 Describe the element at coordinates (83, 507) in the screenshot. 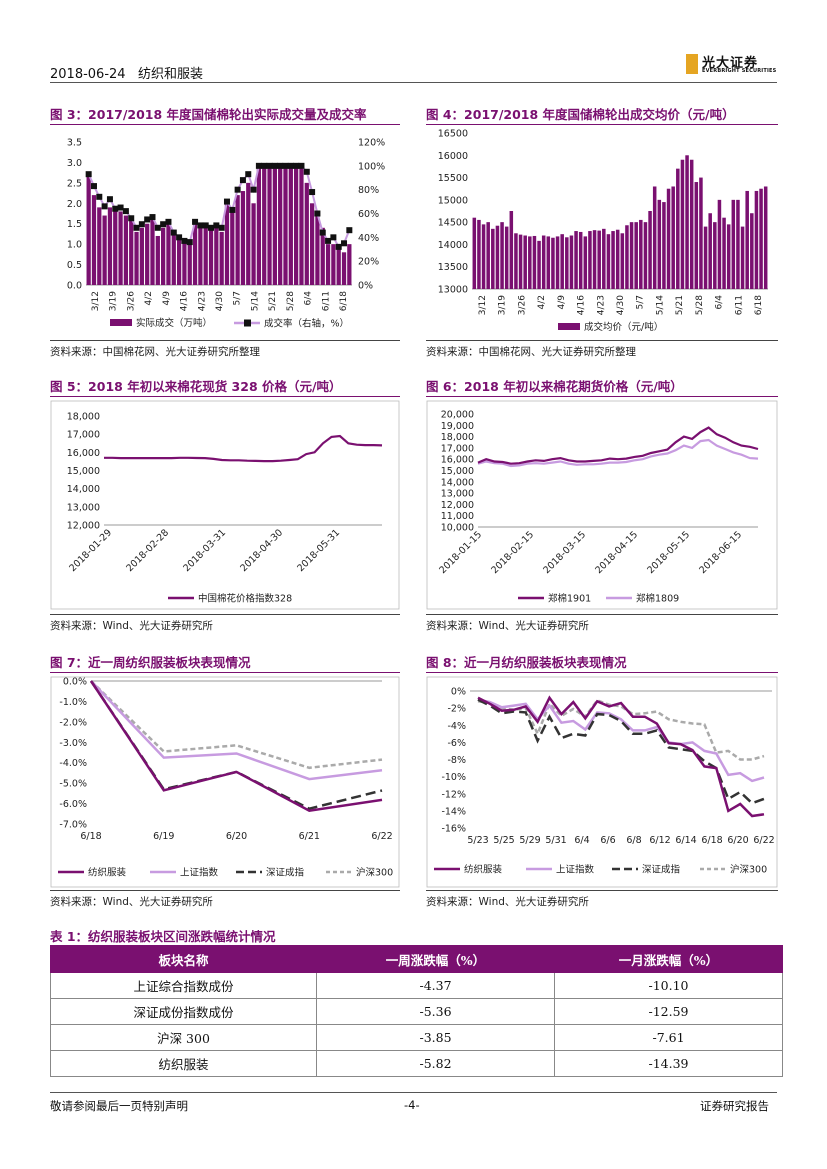

I see `y-tick-label: 13,000` at that location.